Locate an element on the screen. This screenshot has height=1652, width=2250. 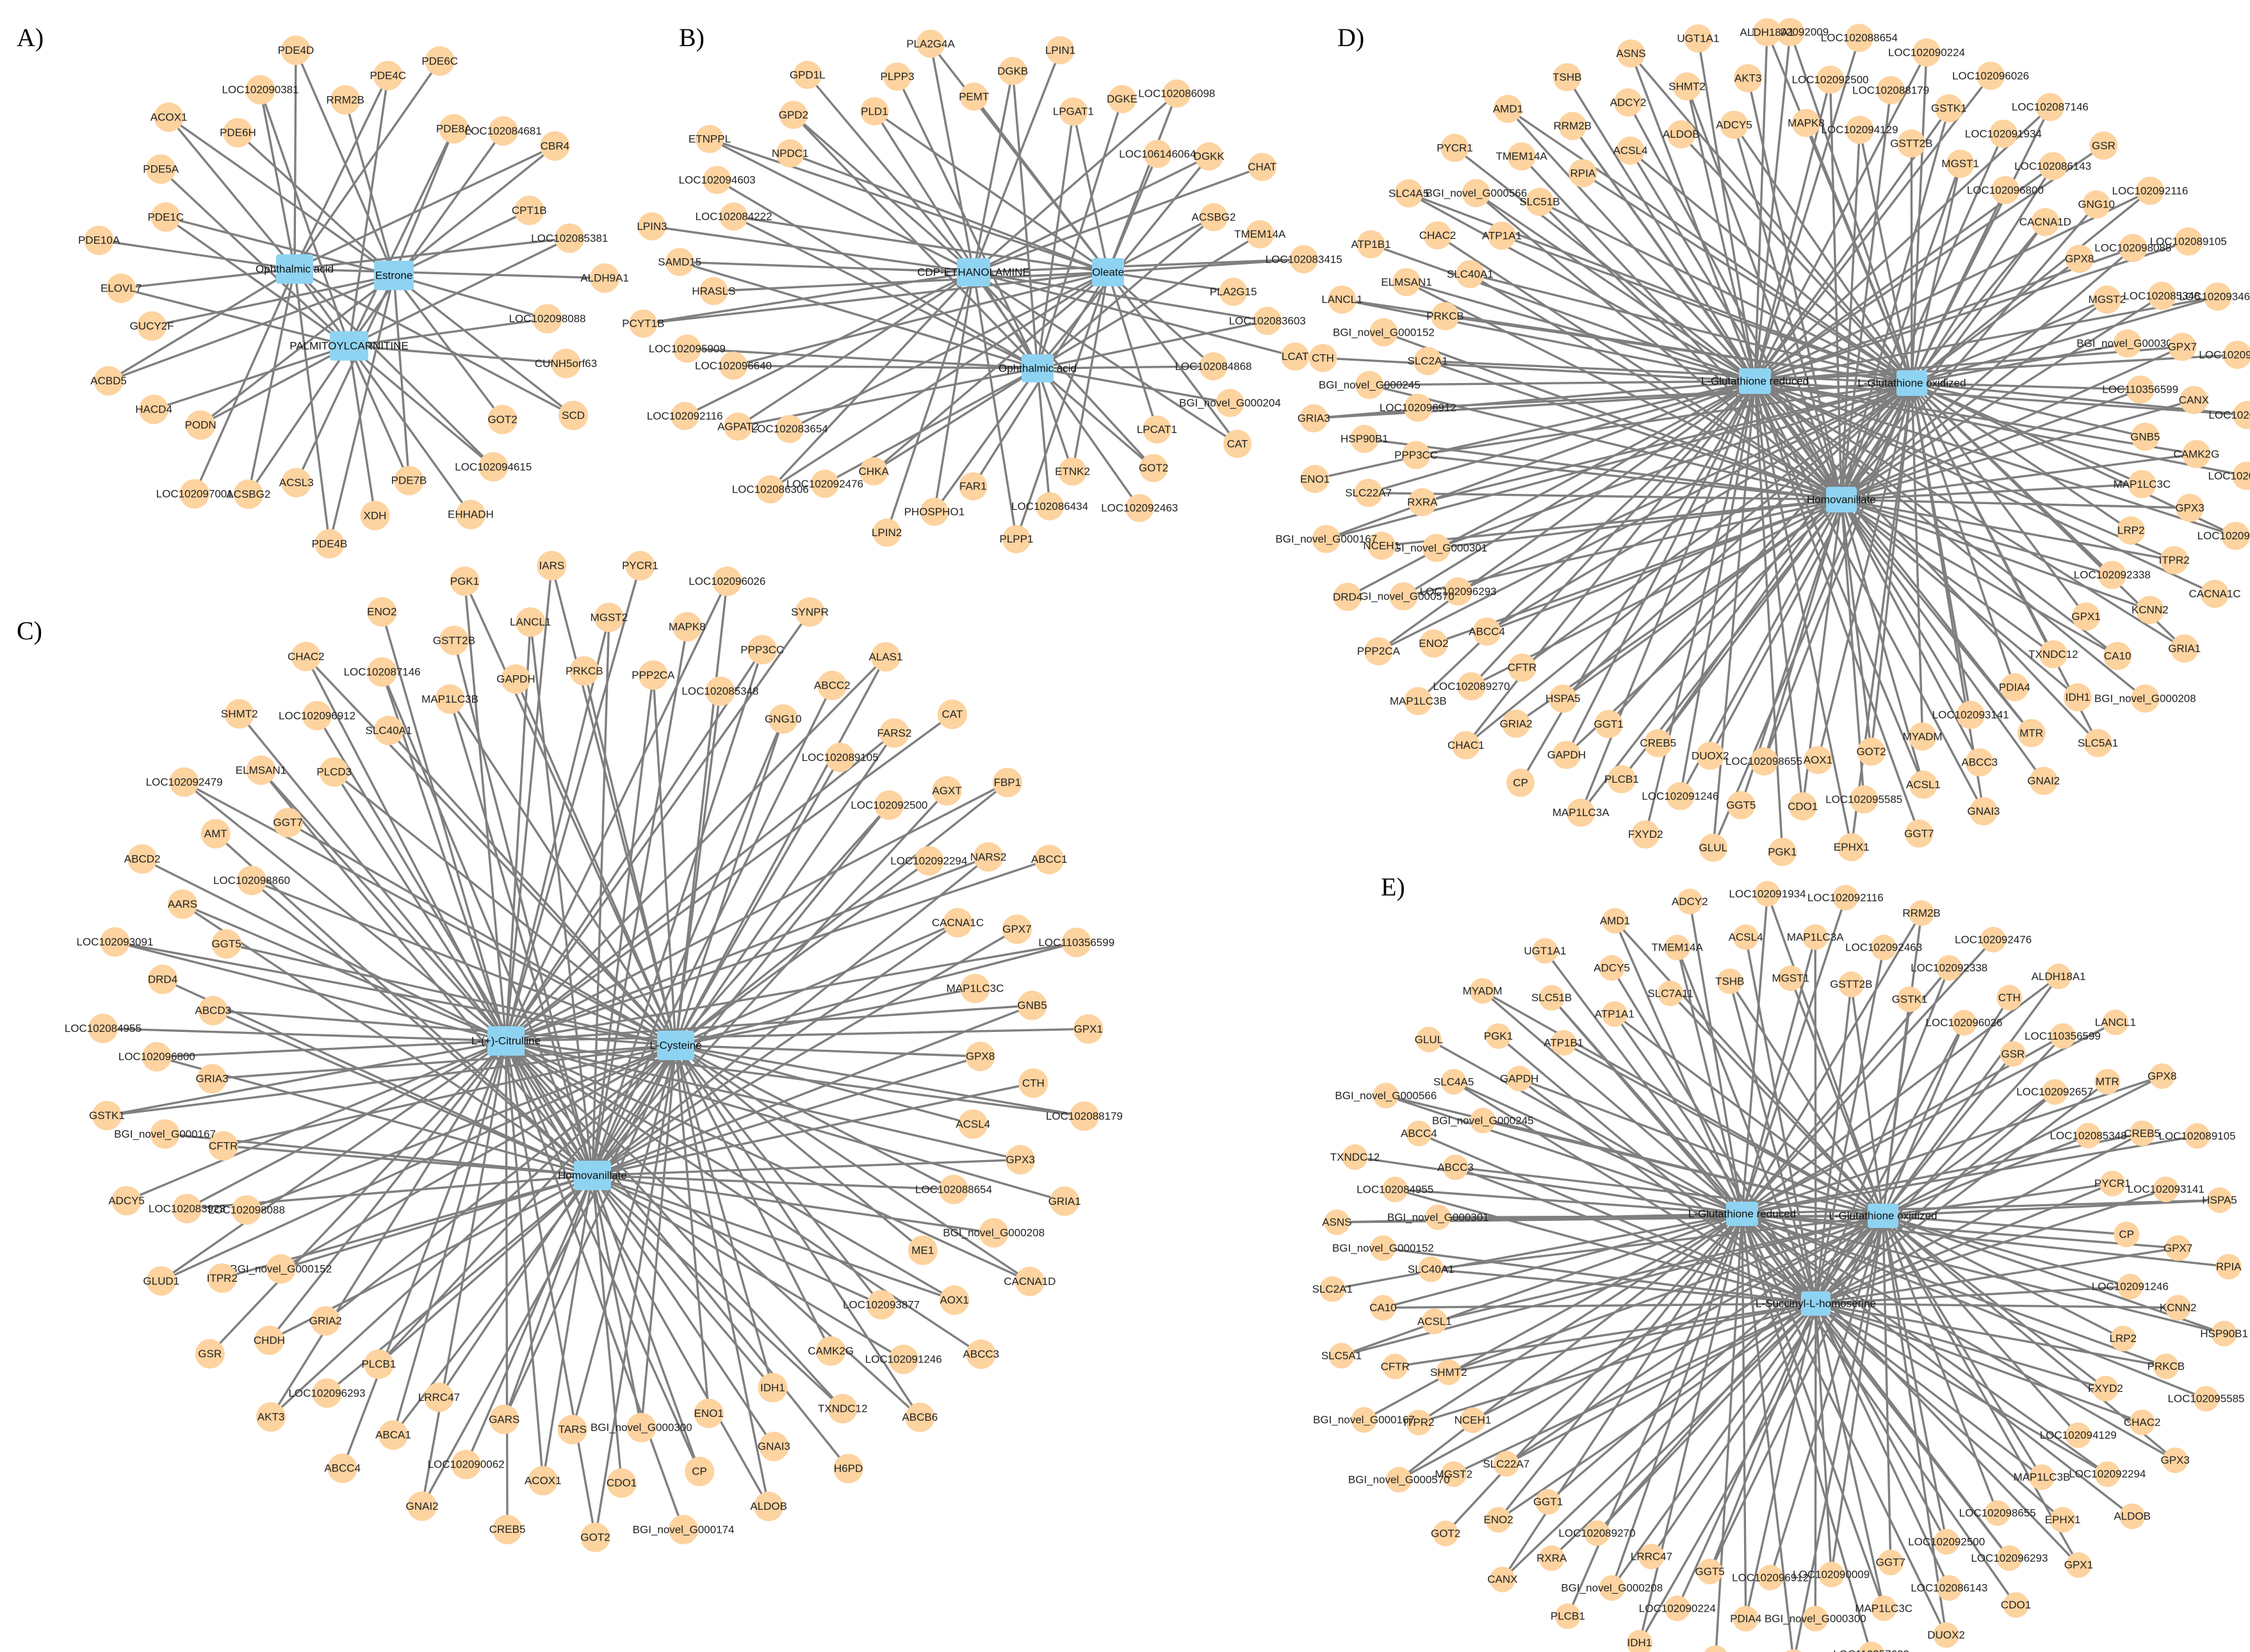
gene-node-loc102092657: LOC102092657 is located at coordinates (2054, 1092).